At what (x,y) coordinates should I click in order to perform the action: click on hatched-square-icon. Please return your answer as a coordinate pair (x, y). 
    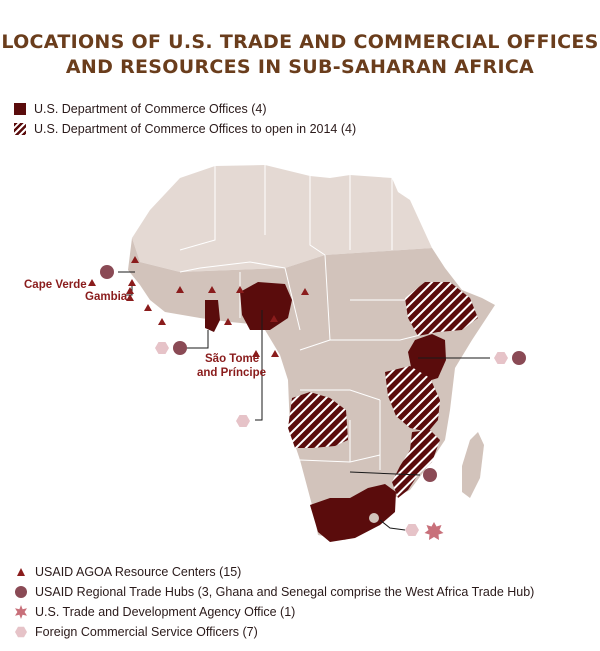
    Looking at the image, I should click on (20, 129).